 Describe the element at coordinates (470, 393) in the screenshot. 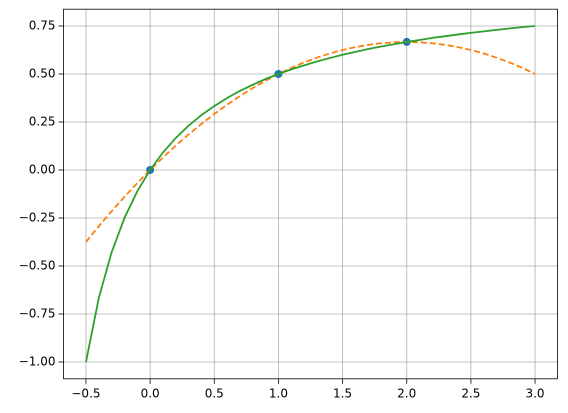

I see `x-tick-label: 2.5` at that location.